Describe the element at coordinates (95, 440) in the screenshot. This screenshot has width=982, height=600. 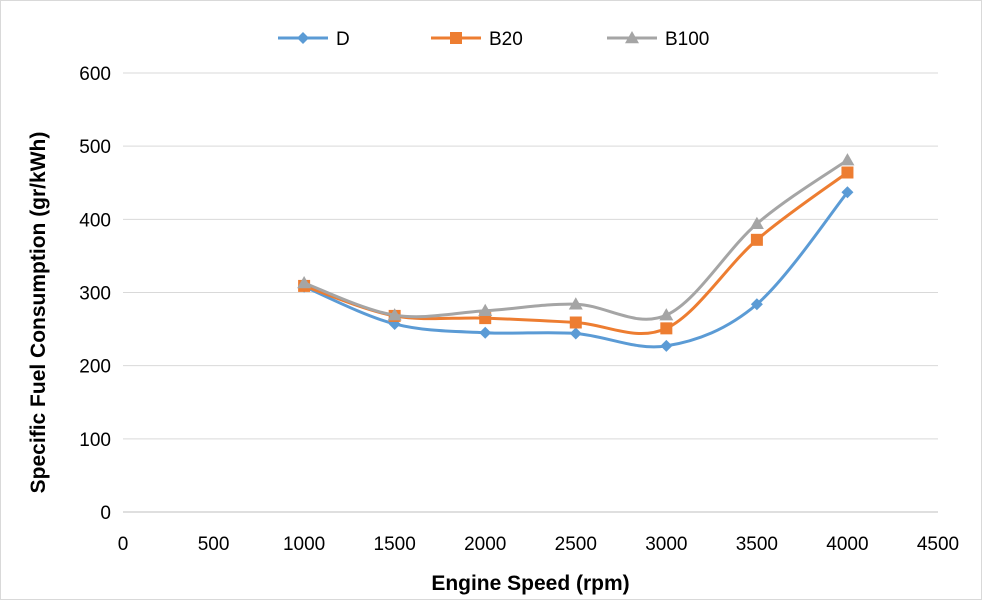
I see `y-tick-label: 100` at that location.